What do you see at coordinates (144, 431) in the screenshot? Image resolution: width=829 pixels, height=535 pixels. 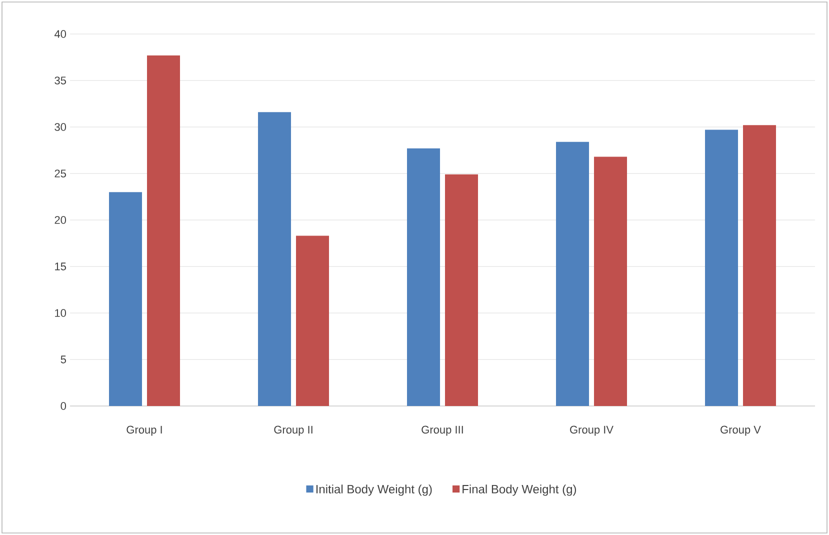 I see `x-tick-label: Group I` at bounding box center [144, 431].